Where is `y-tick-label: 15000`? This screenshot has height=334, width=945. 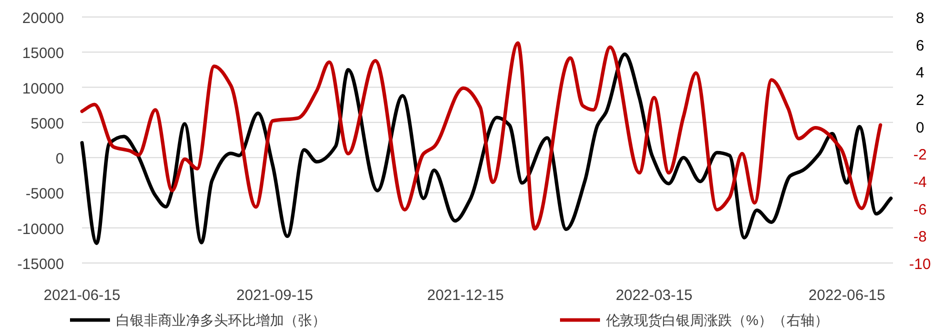 y-tick-label: 15000 is located at coordinates (43, 53).